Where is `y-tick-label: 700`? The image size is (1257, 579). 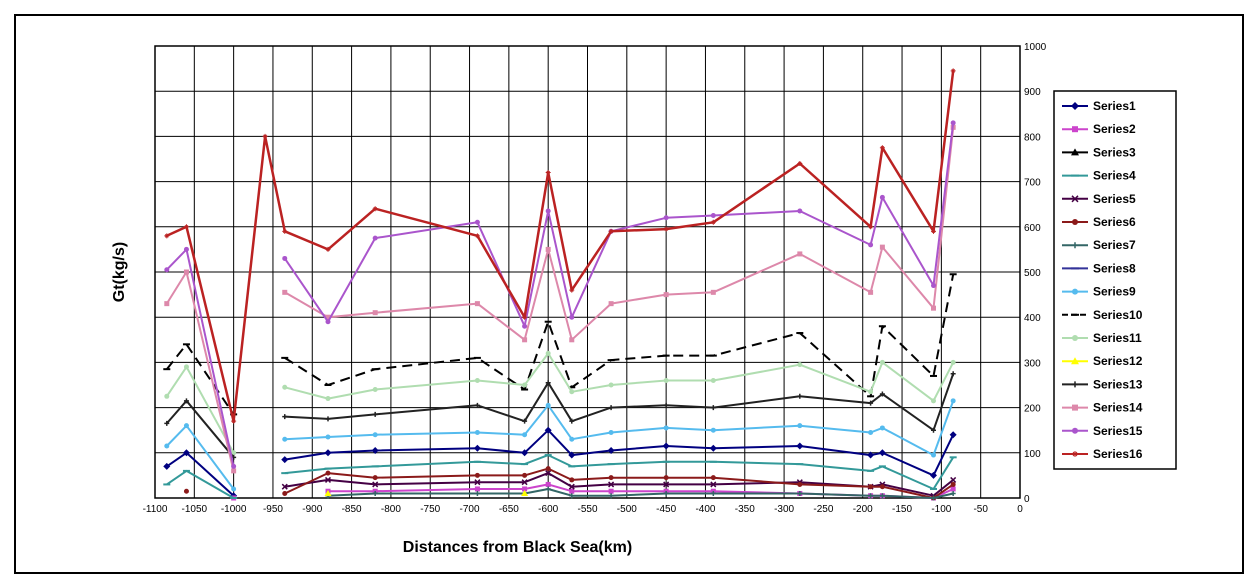
y-tick-label: 700 is located at coordinates (1032, 183).